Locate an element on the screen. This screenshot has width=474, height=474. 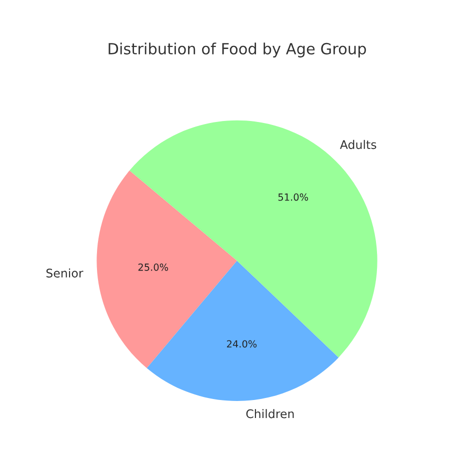
data-label: 24.0% is located at coordinates (241, 344).